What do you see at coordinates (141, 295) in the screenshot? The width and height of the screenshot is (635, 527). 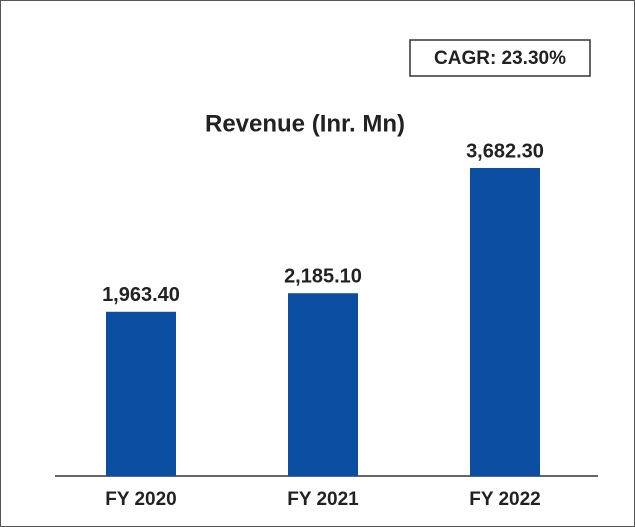 I see `value-label: 1,963.40` at bounding box center [141, 295].